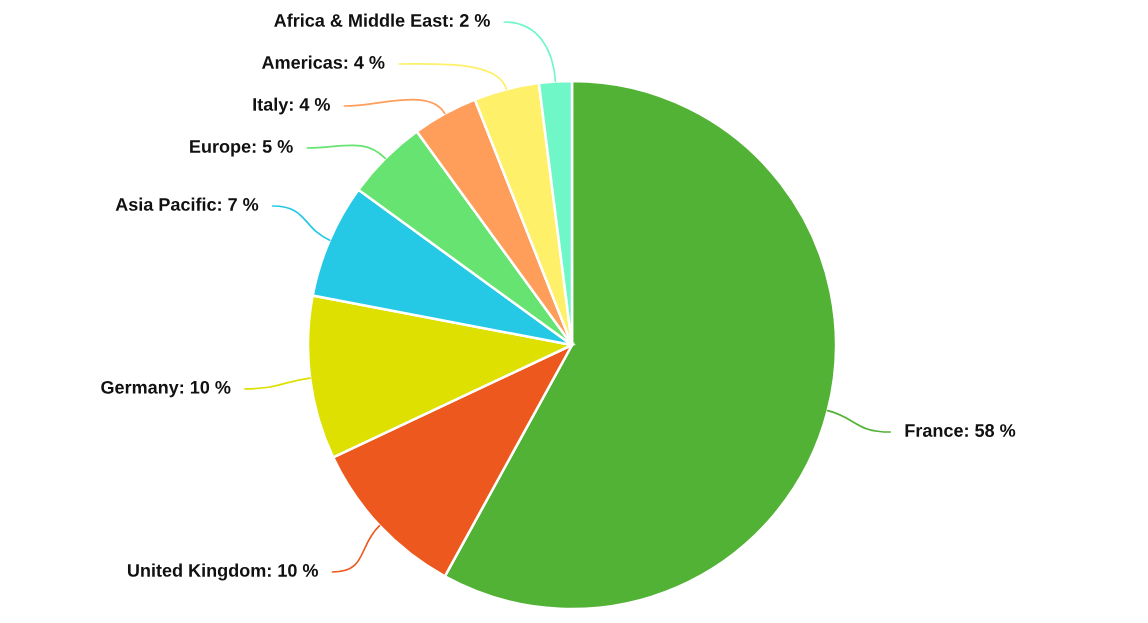 This screenshot has height=623, width=1148. What do you see at coordinates (241, 148) in the screenshot?
I see `slice-label: Europe: 5 %` at bounding box center [241, 148].